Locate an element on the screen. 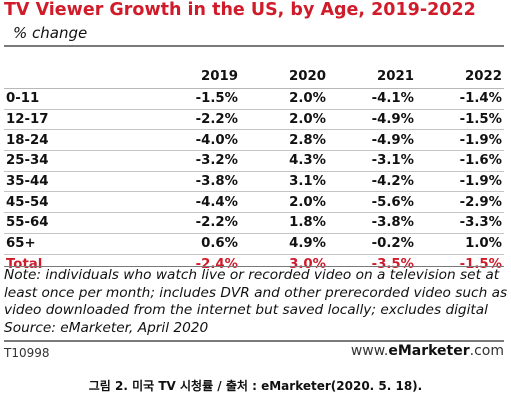  header-row: 2019 2020 2021 2022 is located at coordinates (254, 76).